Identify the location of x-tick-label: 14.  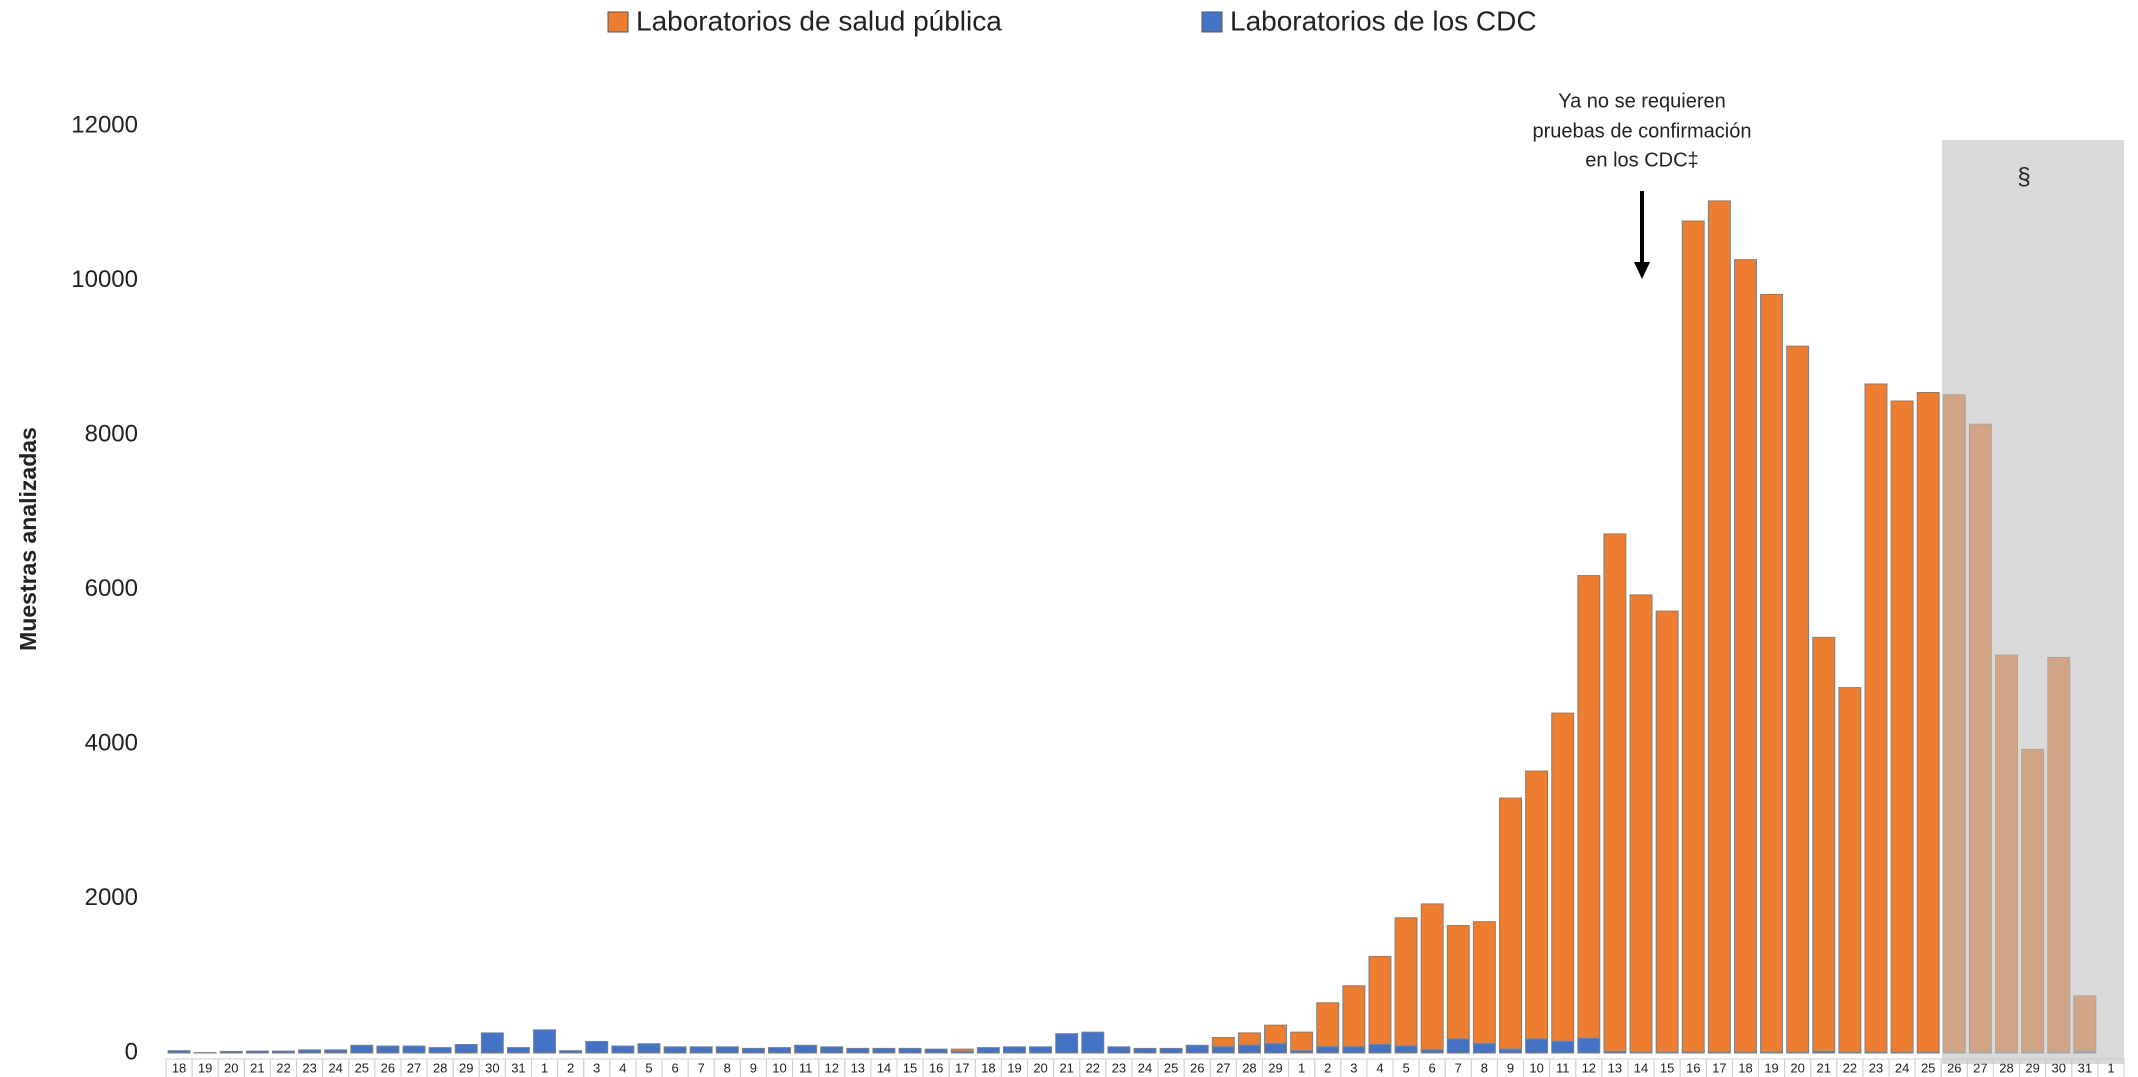
(884, 1067).